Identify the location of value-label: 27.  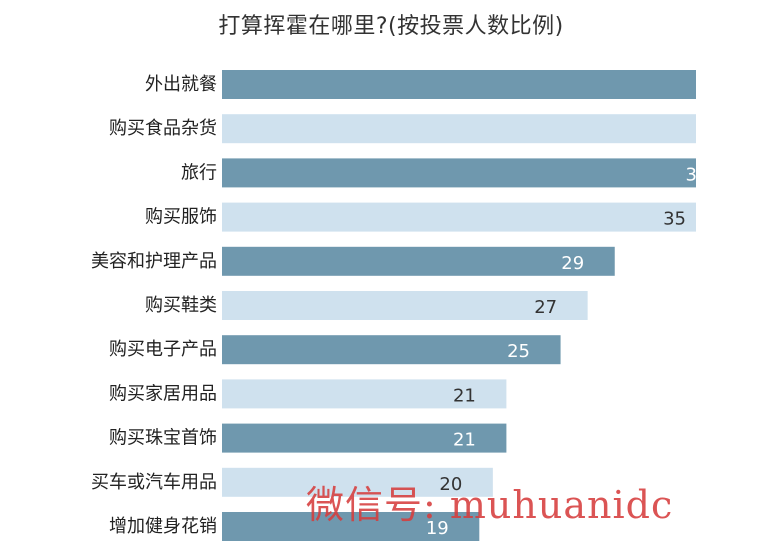
(545, 307).